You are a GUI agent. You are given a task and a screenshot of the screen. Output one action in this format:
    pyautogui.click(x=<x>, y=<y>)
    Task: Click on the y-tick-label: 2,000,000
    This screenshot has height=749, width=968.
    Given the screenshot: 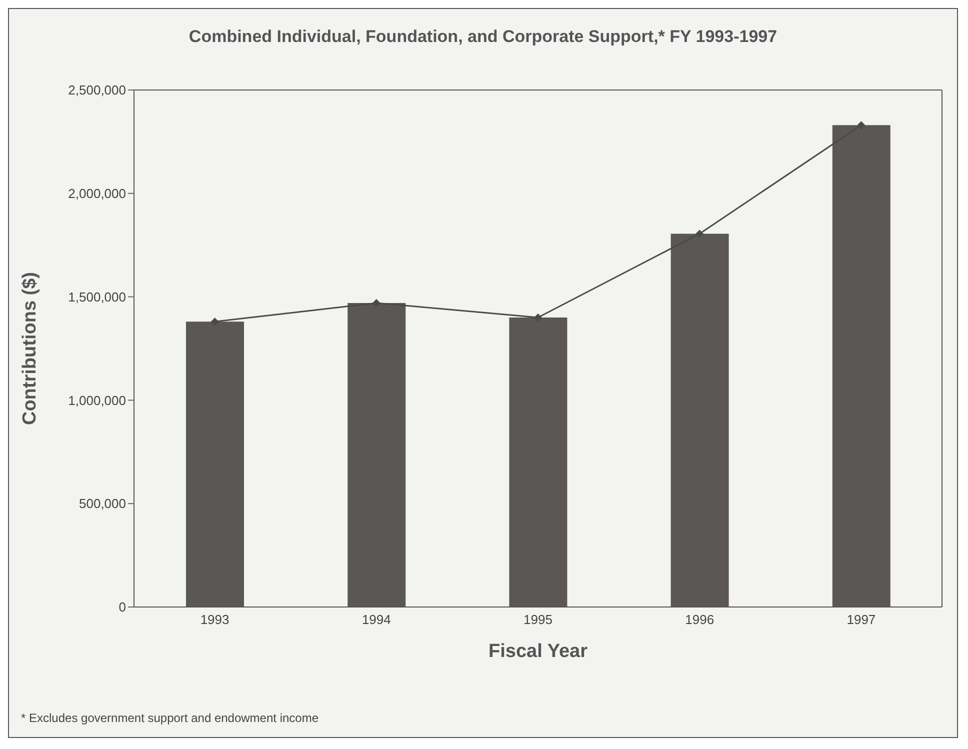 What is the action you would take?
    pyautogui.click(x=97, y=194)
    